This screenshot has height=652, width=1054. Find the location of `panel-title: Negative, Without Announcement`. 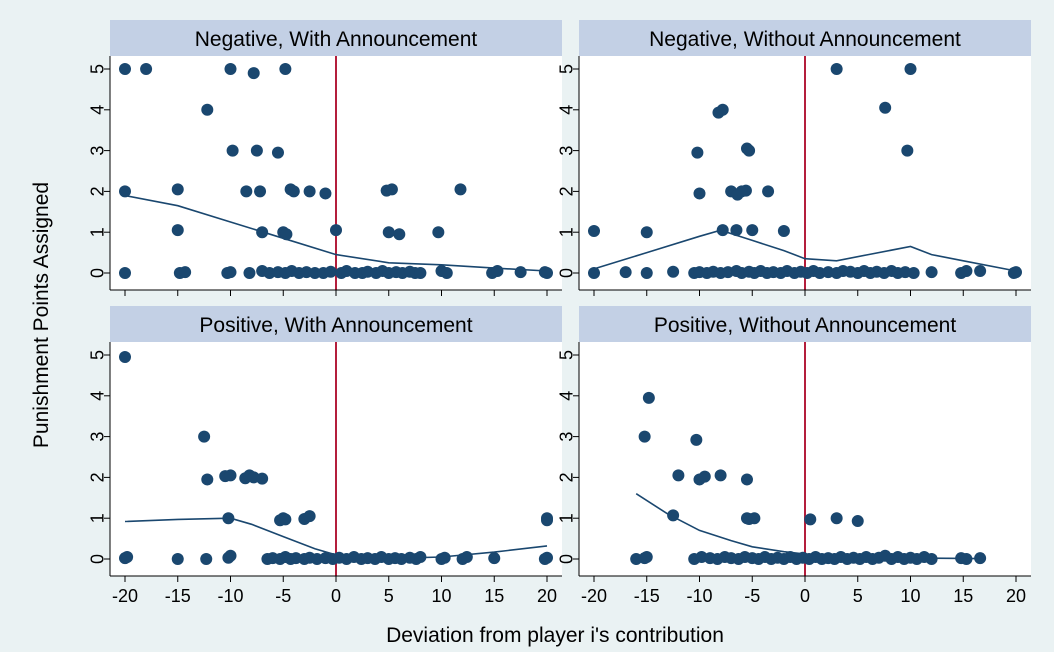

panel-title: Negative, Without Announcement is located at coordinates (805, 39).